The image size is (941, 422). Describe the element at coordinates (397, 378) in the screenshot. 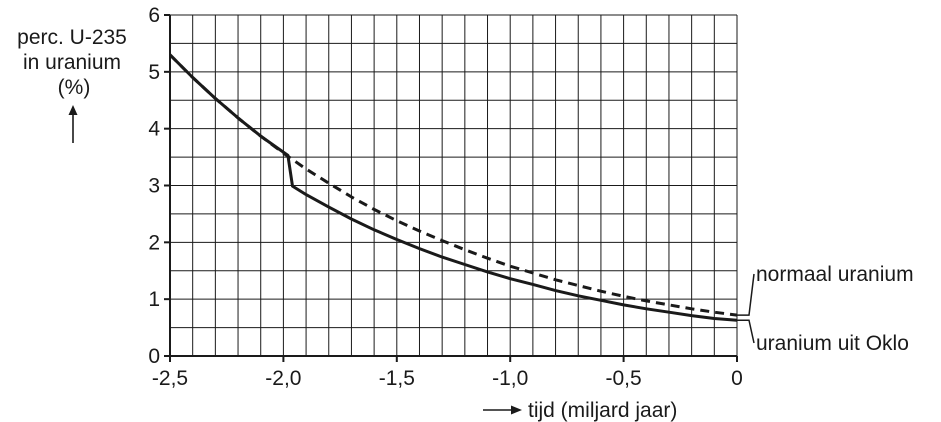

I see `x-tick-label: -1,5` at that location.